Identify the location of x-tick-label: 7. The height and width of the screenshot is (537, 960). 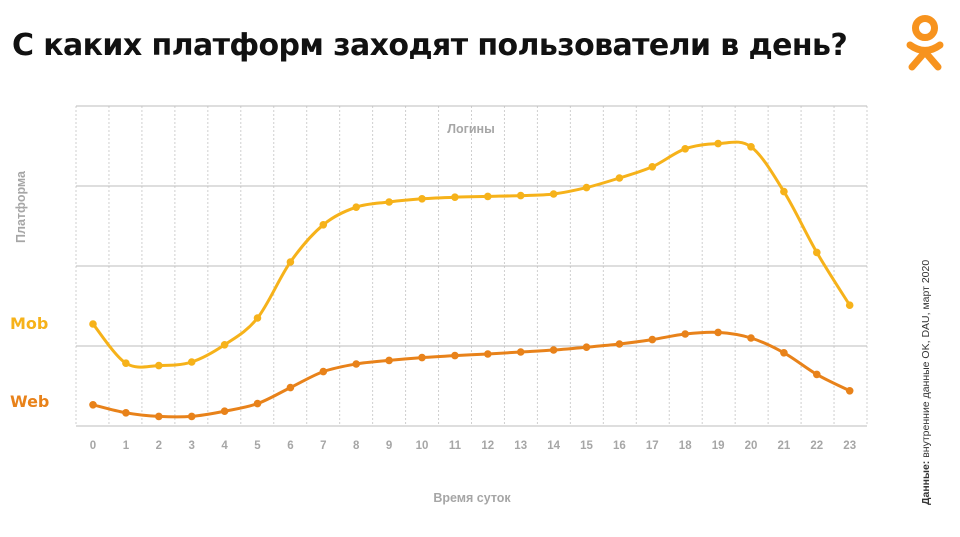
(323, 446).